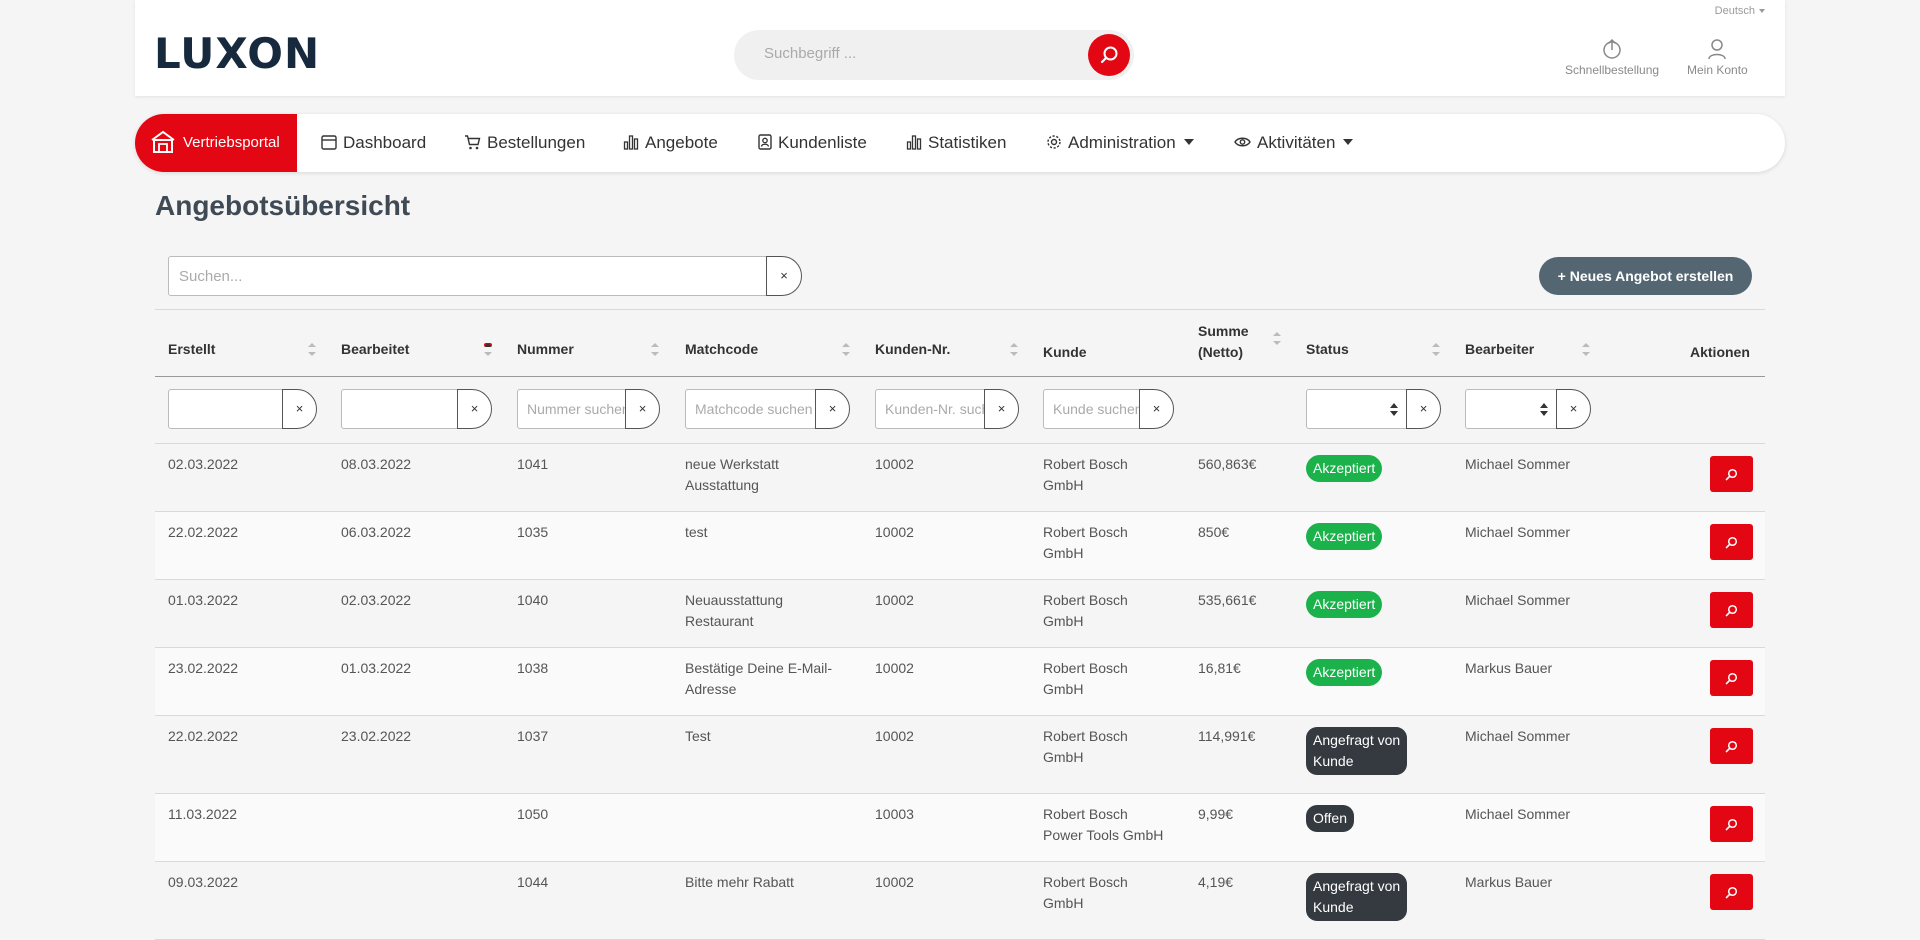 The image size is (1920, 940). What do you see at coordinates (375, 349) in the screenshot?
I see `column-header-edited: Bearbeitet` at bounding box center [375, 349].